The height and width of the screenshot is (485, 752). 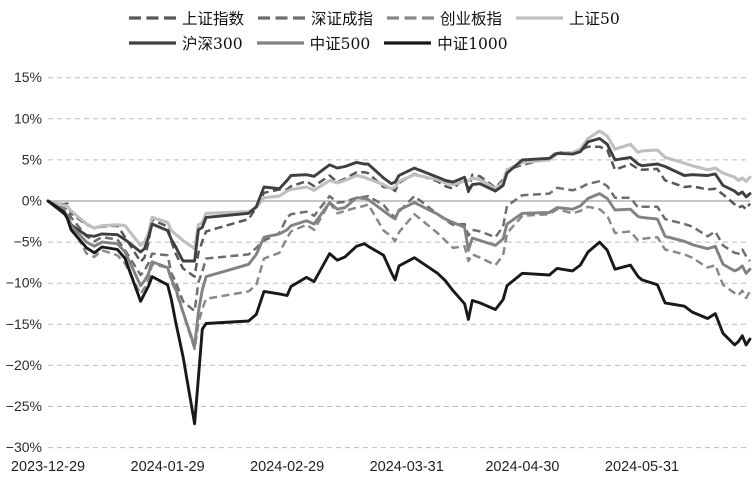 What do you see at coordinates (342, 18) in the screenshot?
I see `legend-label: 深证成指` at bounding box center [342, 18].